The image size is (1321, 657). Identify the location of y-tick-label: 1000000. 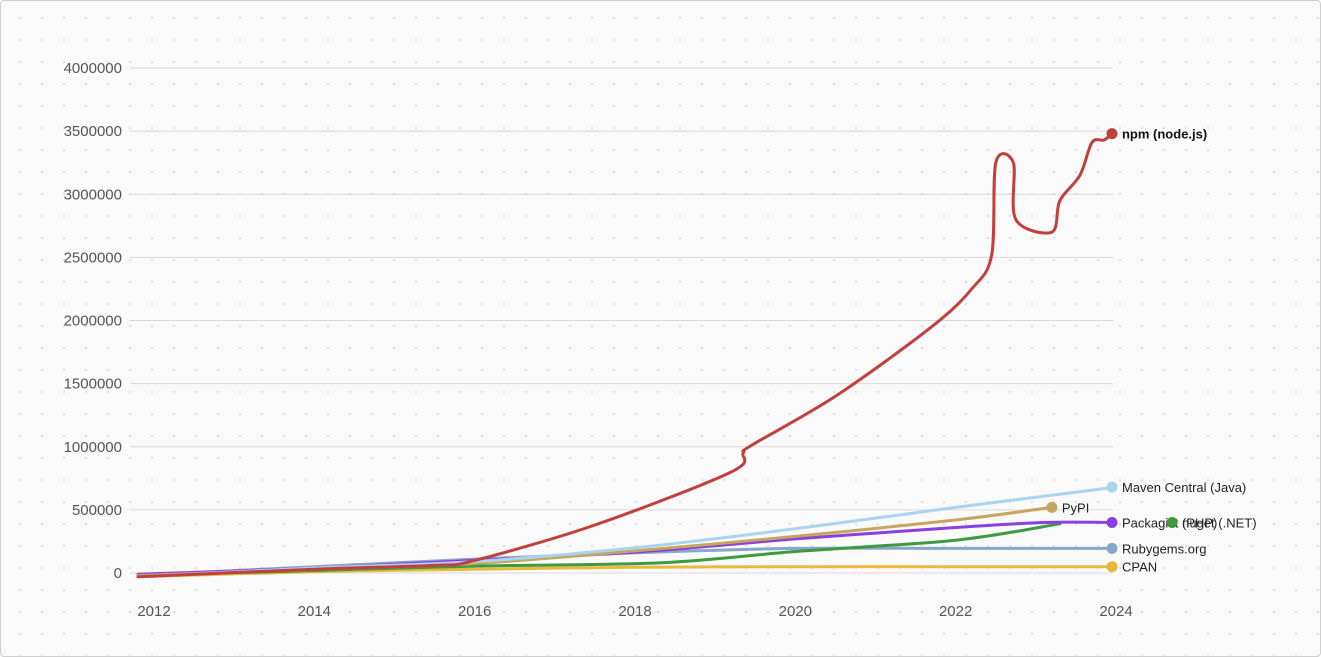
(93, 447).